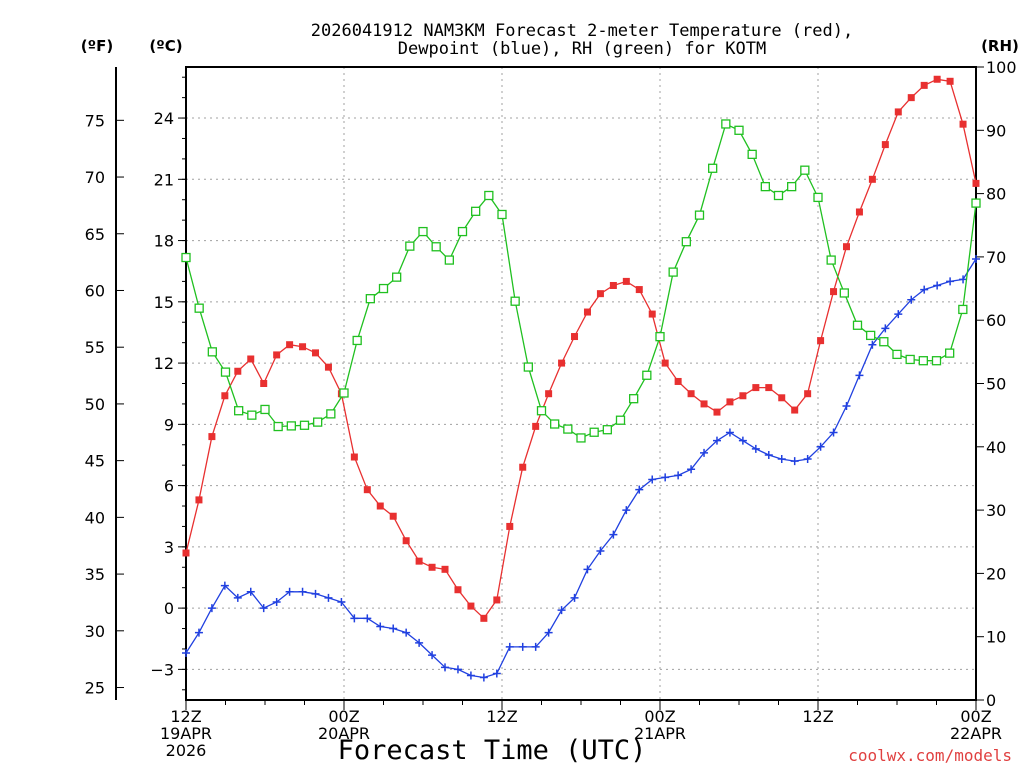 The height and width of the screenshot is (768, 1024). I want to click on x-tick-label: 00Z, so click(975, 716).